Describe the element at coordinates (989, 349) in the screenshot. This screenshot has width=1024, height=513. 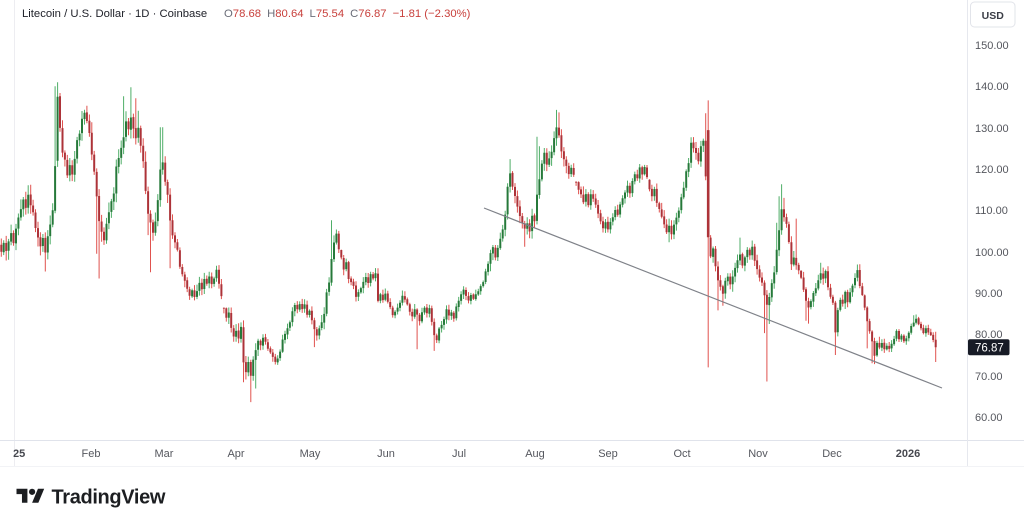
I see `svg-text: 76.87` at that location.